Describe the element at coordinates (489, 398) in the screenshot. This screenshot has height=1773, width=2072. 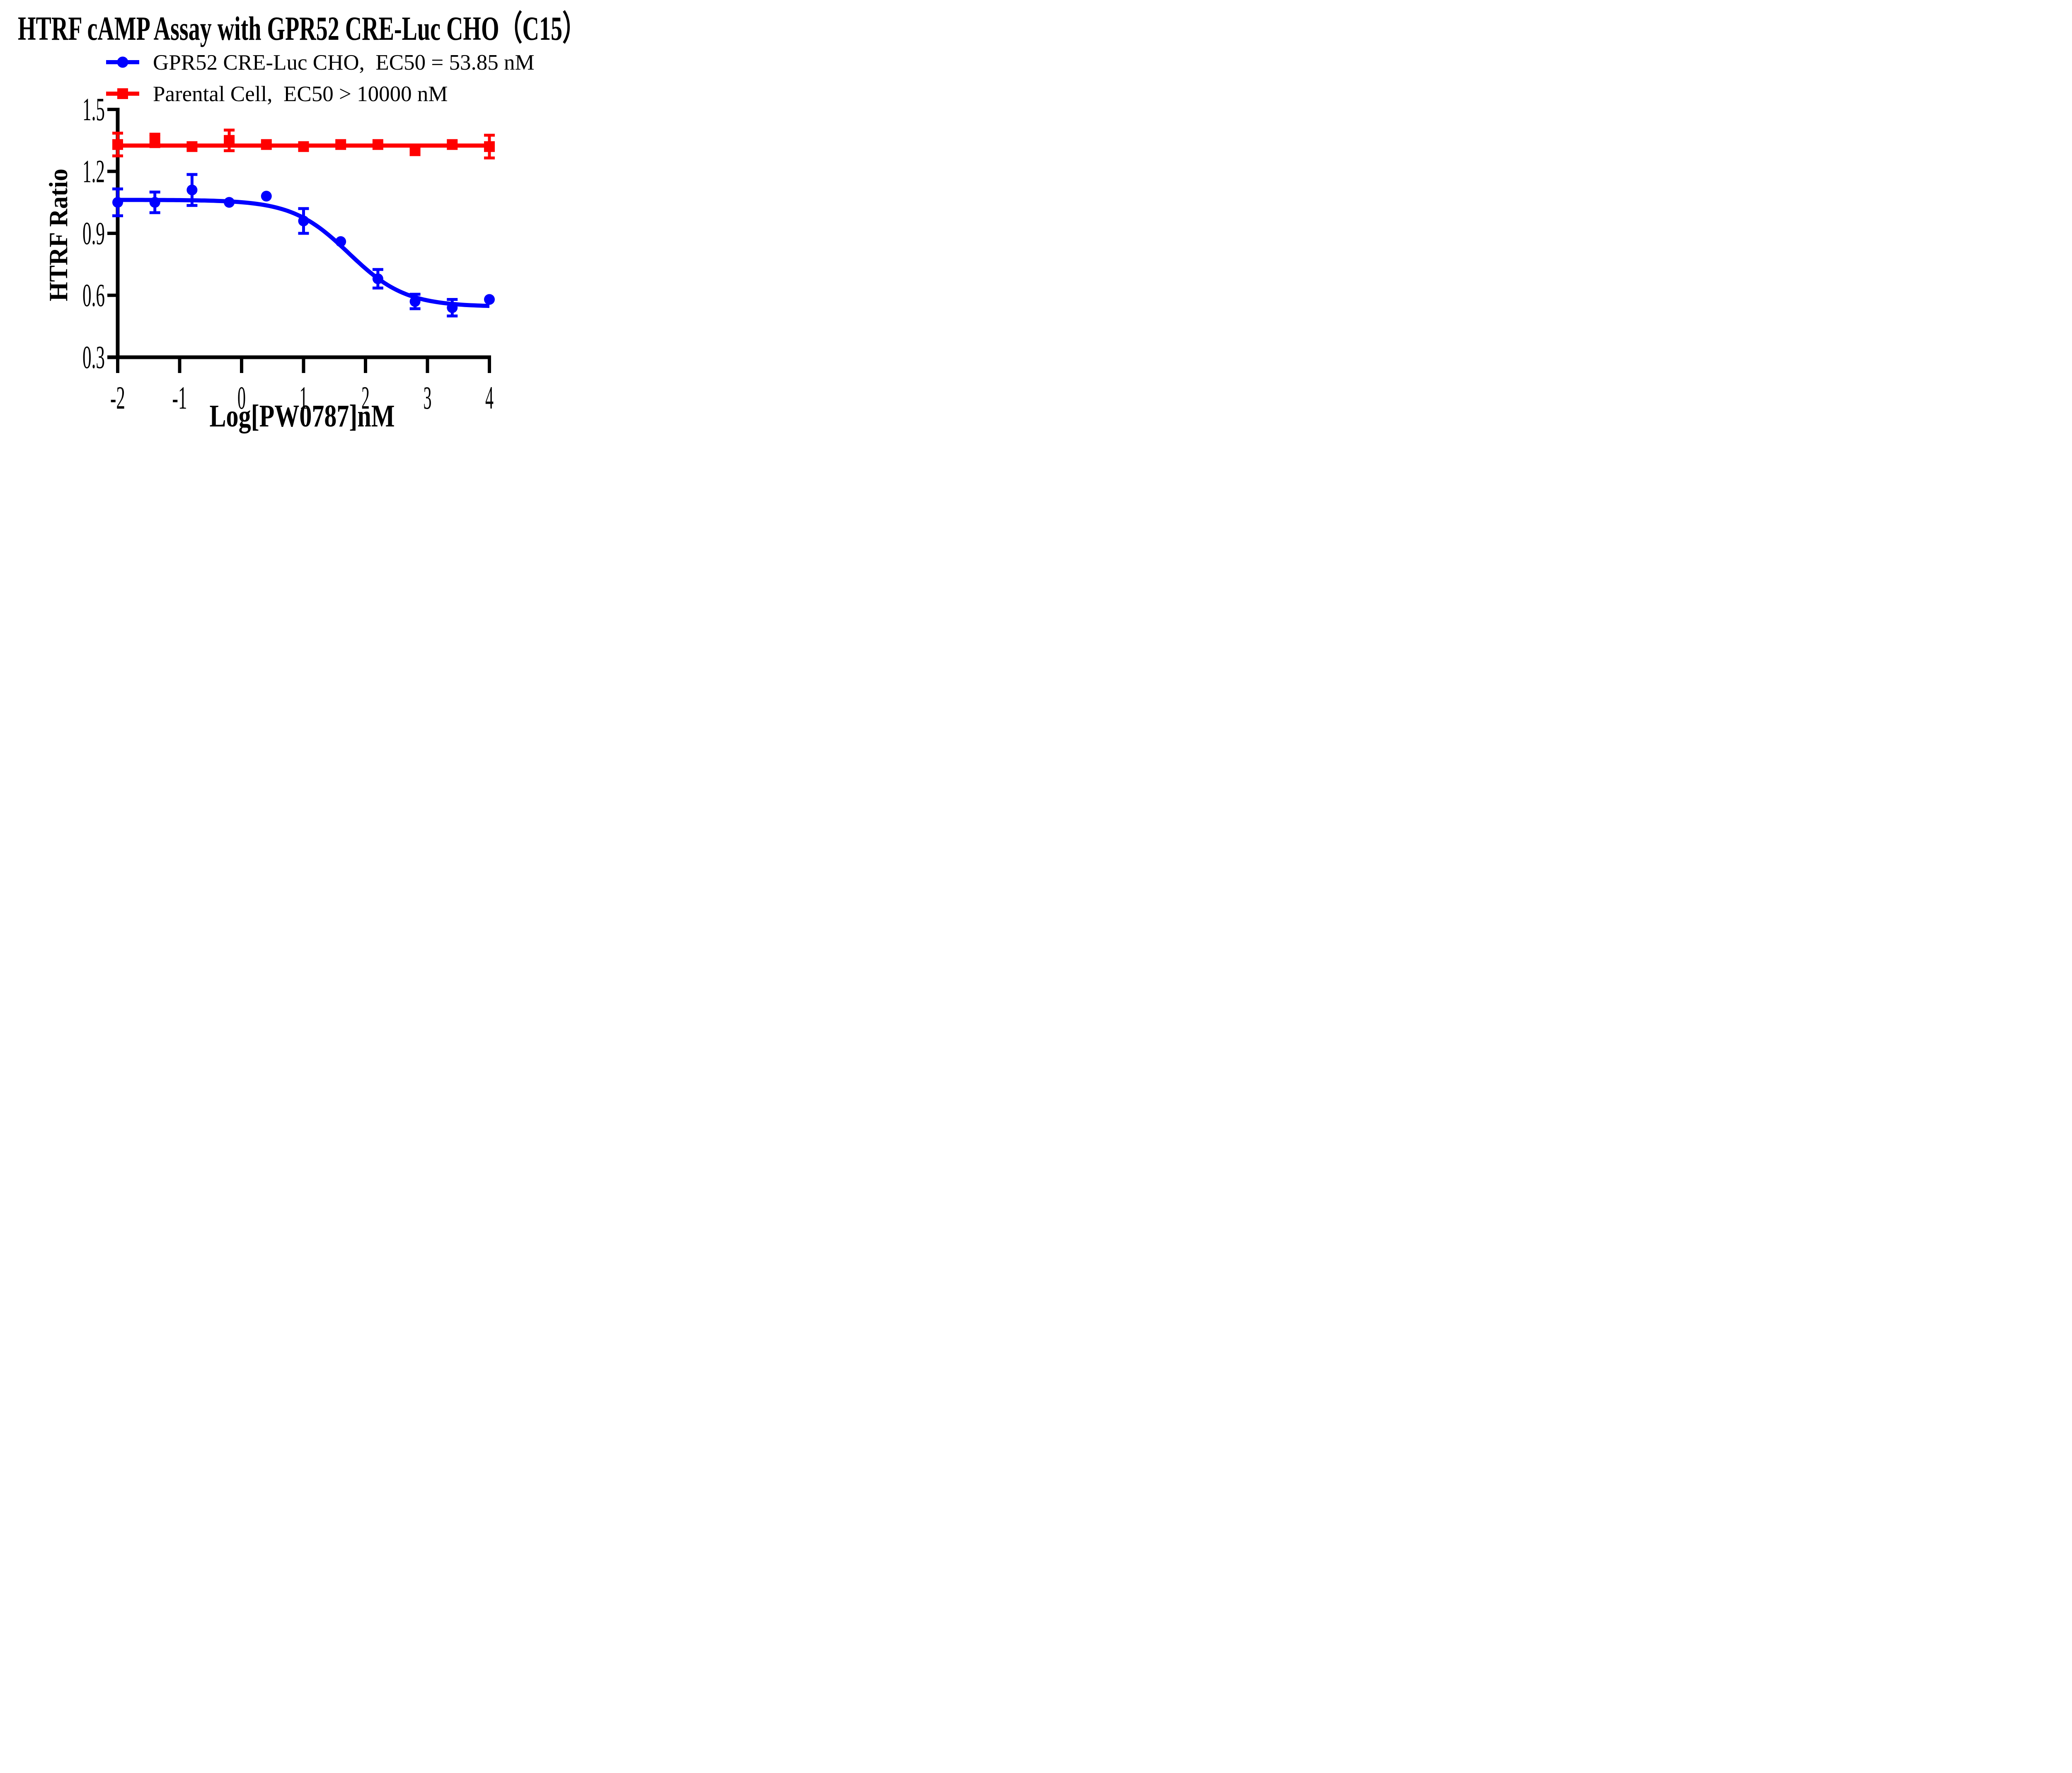
I see `x-tick-label: 4` at that location.